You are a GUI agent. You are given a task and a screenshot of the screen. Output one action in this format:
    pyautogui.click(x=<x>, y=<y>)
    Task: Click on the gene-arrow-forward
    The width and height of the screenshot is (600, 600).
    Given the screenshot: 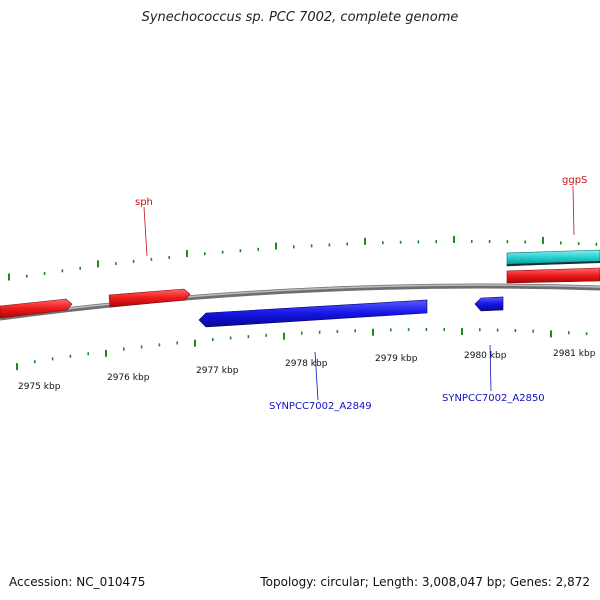 What is the action you would take?
    pyautogui.click(x=36, y=308)
    